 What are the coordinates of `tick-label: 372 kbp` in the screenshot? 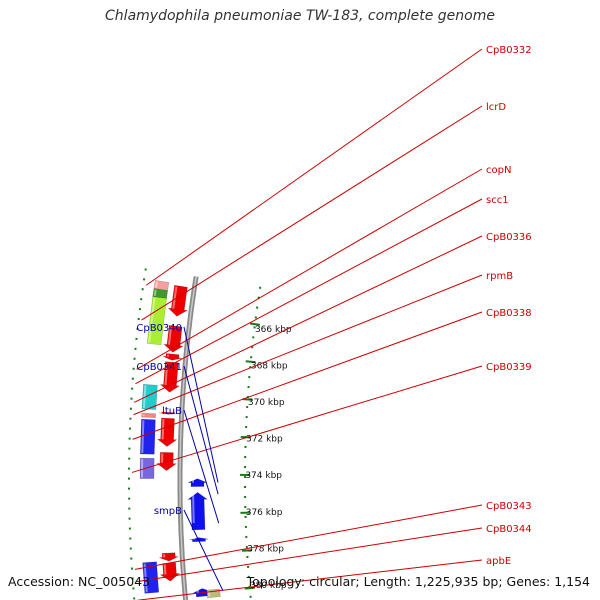 It's located at (264, 439).